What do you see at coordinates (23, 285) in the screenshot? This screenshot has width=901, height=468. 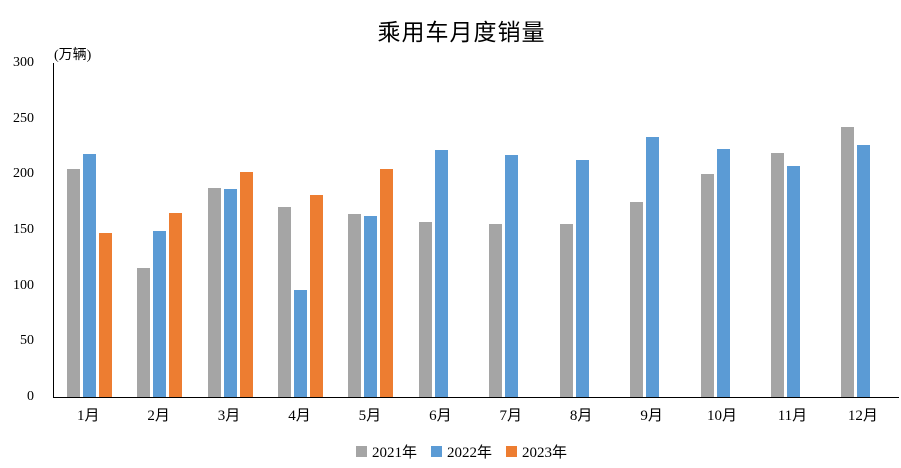 I see `y-axis-tick-label: 100` at bounding box center [23, 285].